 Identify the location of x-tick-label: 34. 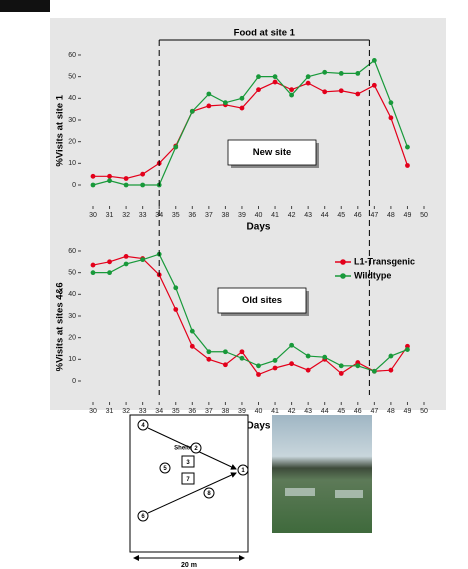
(159, 411).